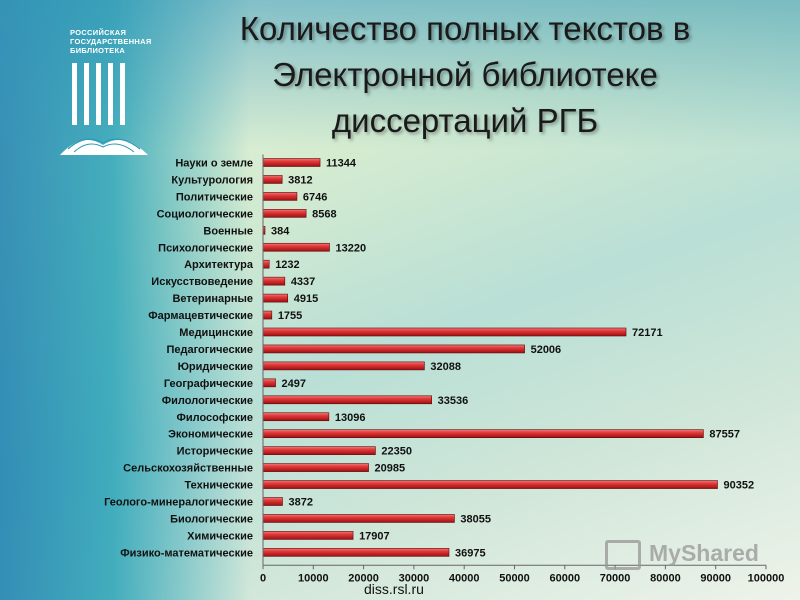 The height and width of the screenshot is (600, 800). I want to click on data-label: 4915, so click(306, 299).